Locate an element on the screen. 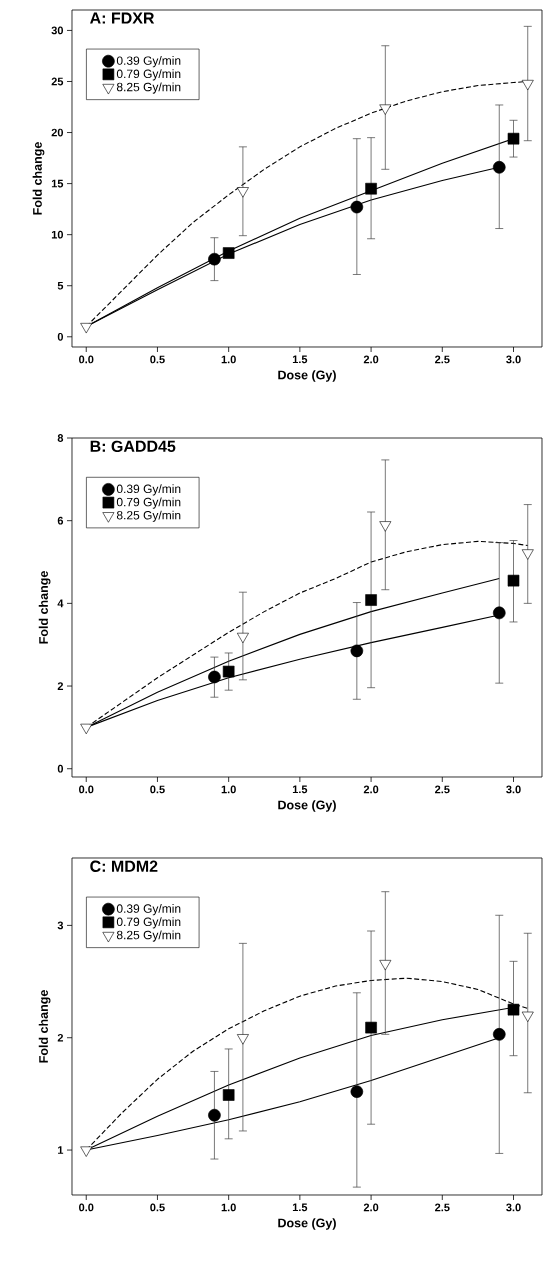  y-tick-label: 10 is located at coordinates (57, 234).